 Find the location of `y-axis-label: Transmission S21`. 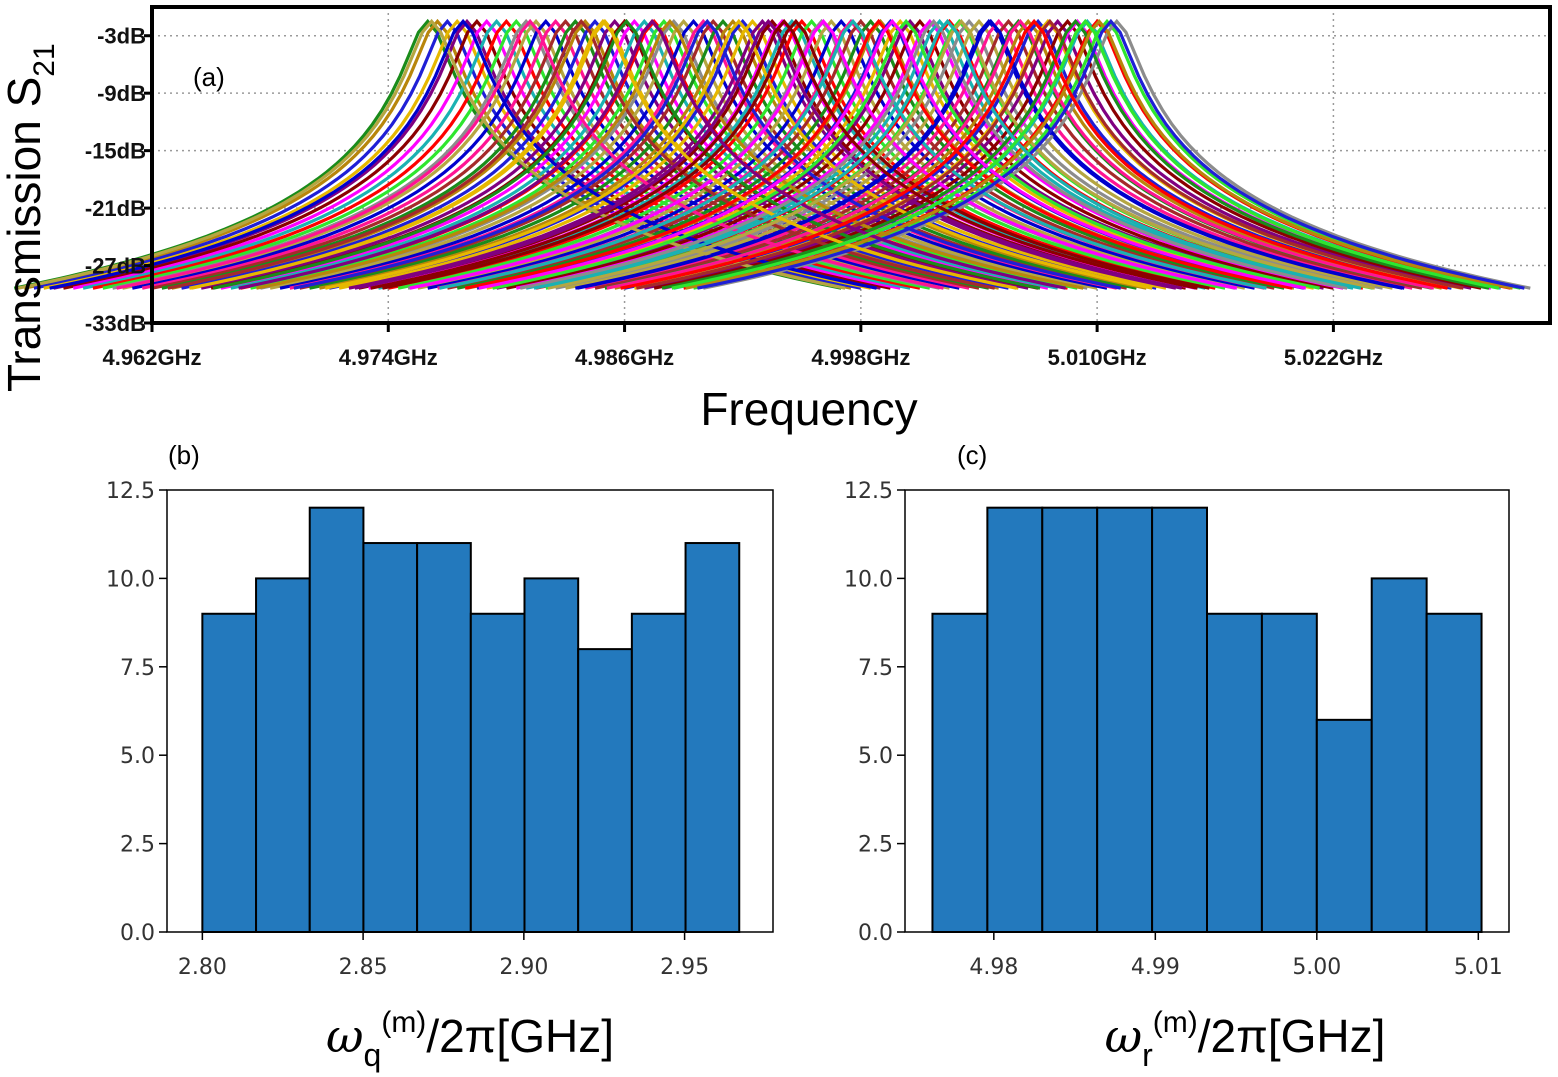

y-axis-label: Transmission S21 is located at coordinates (30, 217).